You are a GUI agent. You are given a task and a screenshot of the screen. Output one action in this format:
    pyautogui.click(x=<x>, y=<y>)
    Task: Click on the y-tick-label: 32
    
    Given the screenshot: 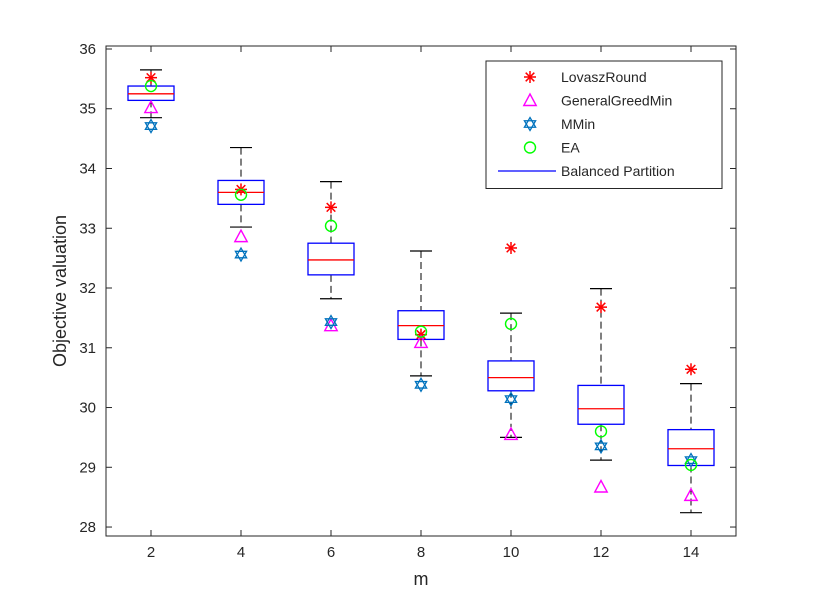 What is the action you would take?
    pyautogui.click(x=87, y=288)
    